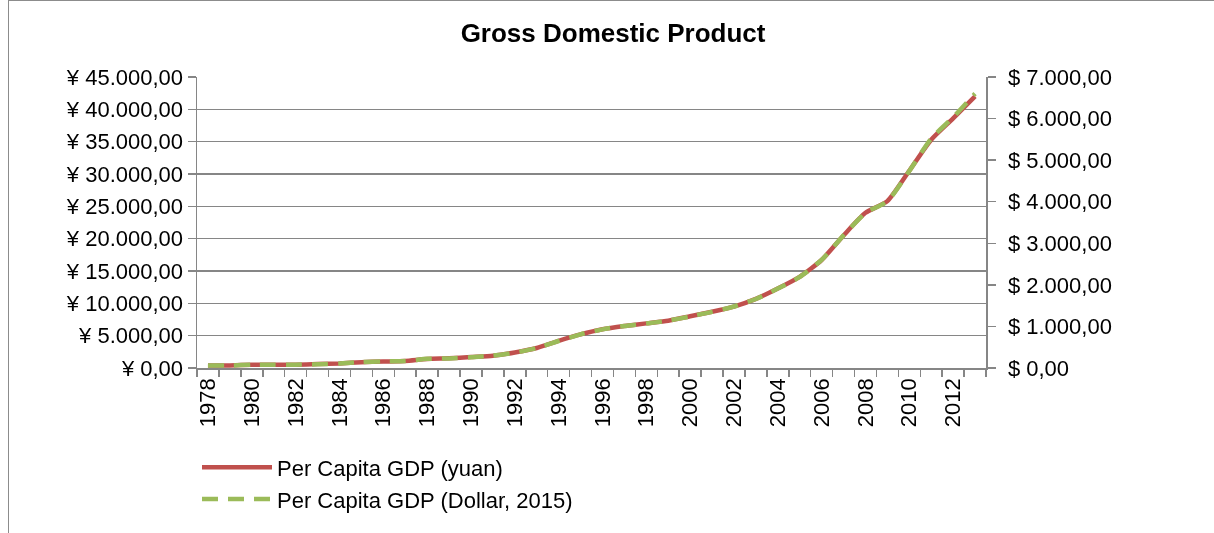  Describe the element at coordinates (865, 403) in the screenshot. I see `x-tick-label: 2008` at that location.